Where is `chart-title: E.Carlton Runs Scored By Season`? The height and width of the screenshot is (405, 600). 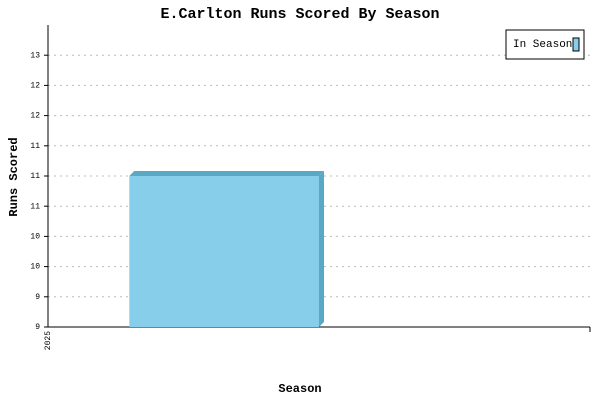 chart-title: E.Carlton Runs Scored By Season is located at coordinates (299, 14).